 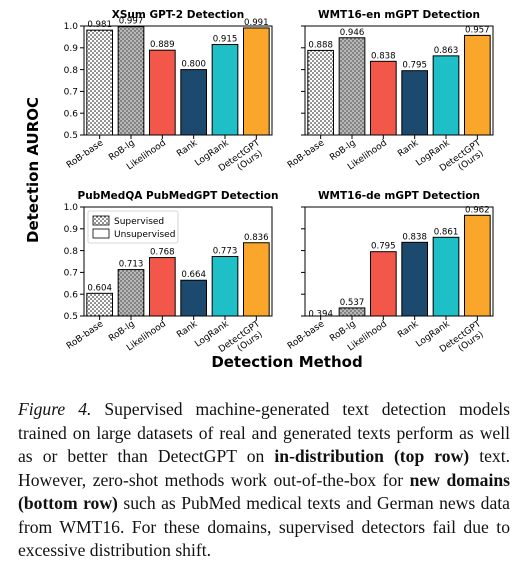 What do you see at coordinates (33, 170) in the screenshot?
I see `y-axis-label: Detection AUROC` at bounding box center [33, 170].